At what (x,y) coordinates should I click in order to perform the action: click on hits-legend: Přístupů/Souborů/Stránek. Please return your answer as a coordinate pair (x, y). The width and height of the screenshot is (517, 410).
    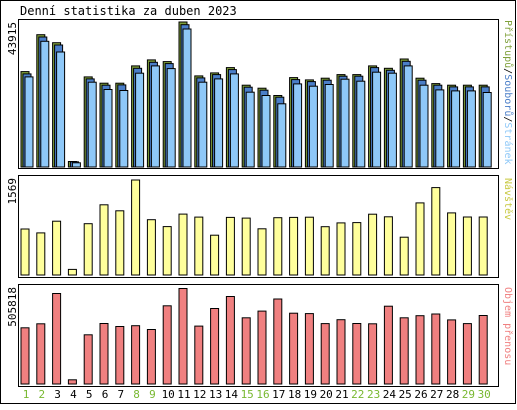
    Looking at the image, I should click on (508, 92).